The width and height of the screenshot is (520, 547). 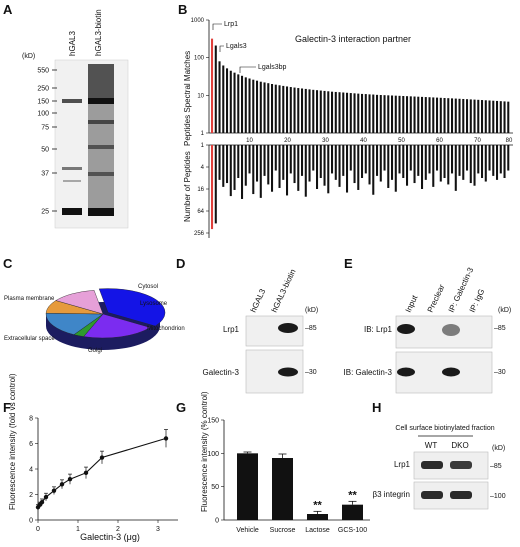 I want to click on xtick-20: 20, so click(x=287, y=141).